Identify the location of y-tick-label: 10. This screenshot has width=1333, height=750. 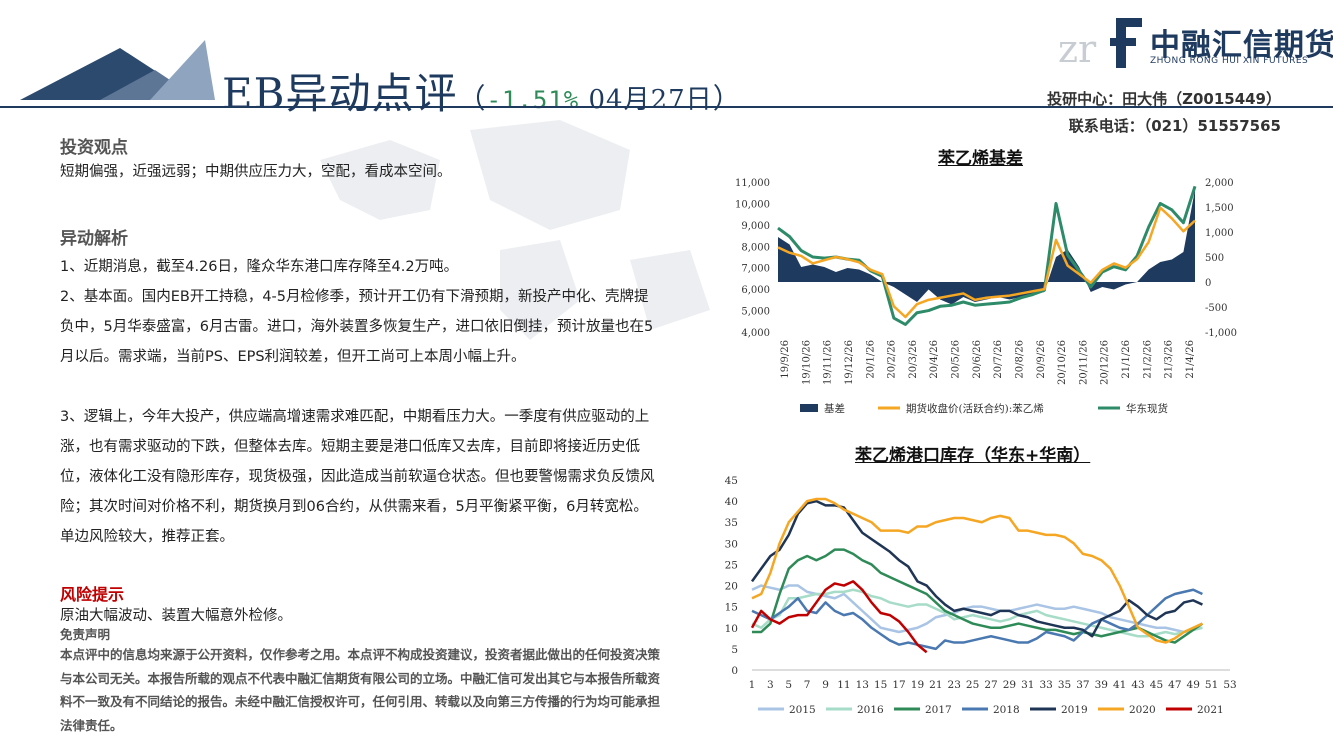
(731, 629).